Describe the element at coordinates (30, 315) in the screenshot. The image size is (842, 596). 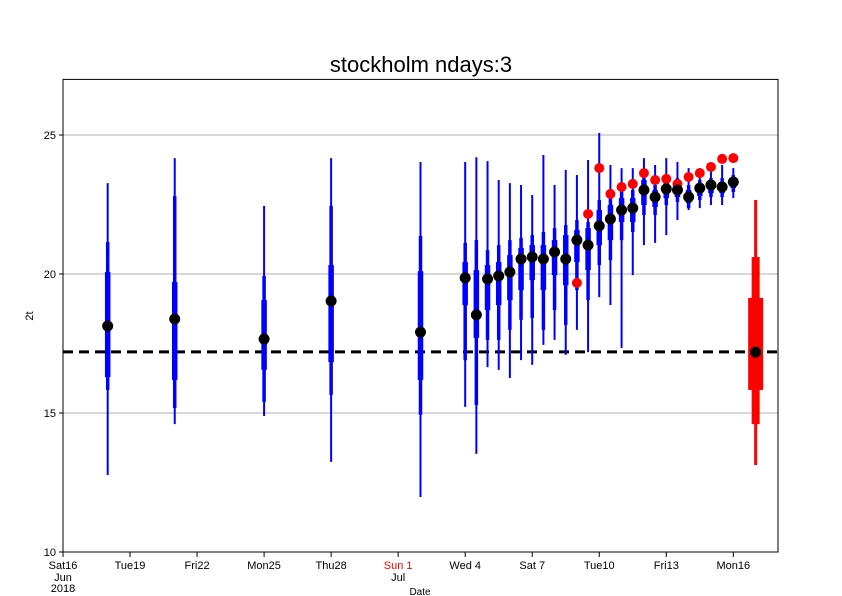
I see `y-axis-label: 2t` at that location.